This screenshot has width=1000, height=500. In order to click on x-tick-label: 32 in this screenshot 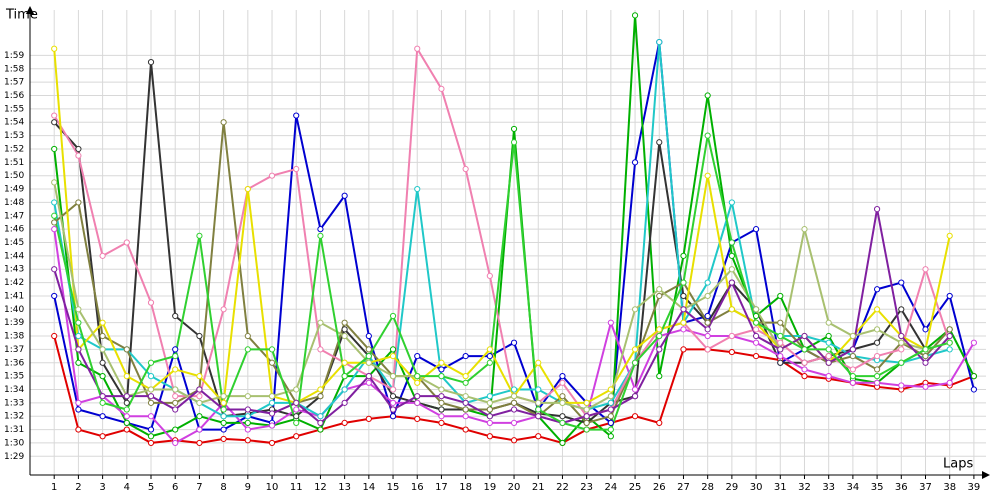, I will do `click(804, 487)`.